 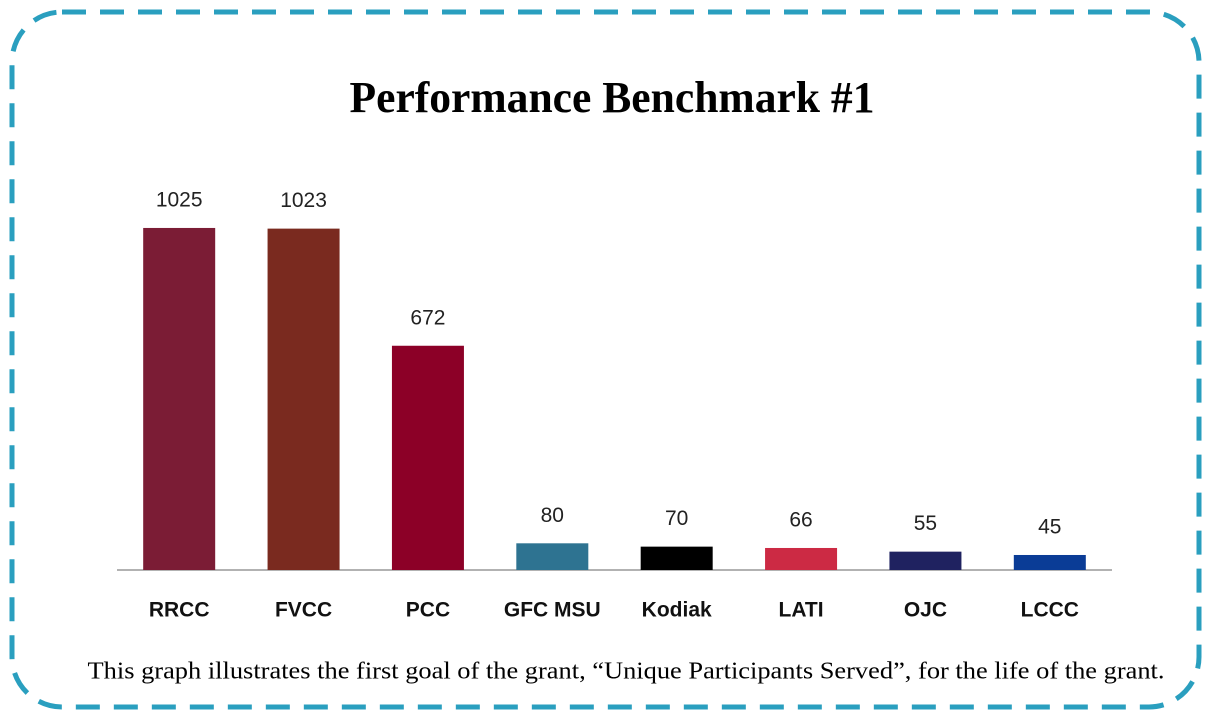 I want to click on value-label: 1023, so click(x=303, y=200).